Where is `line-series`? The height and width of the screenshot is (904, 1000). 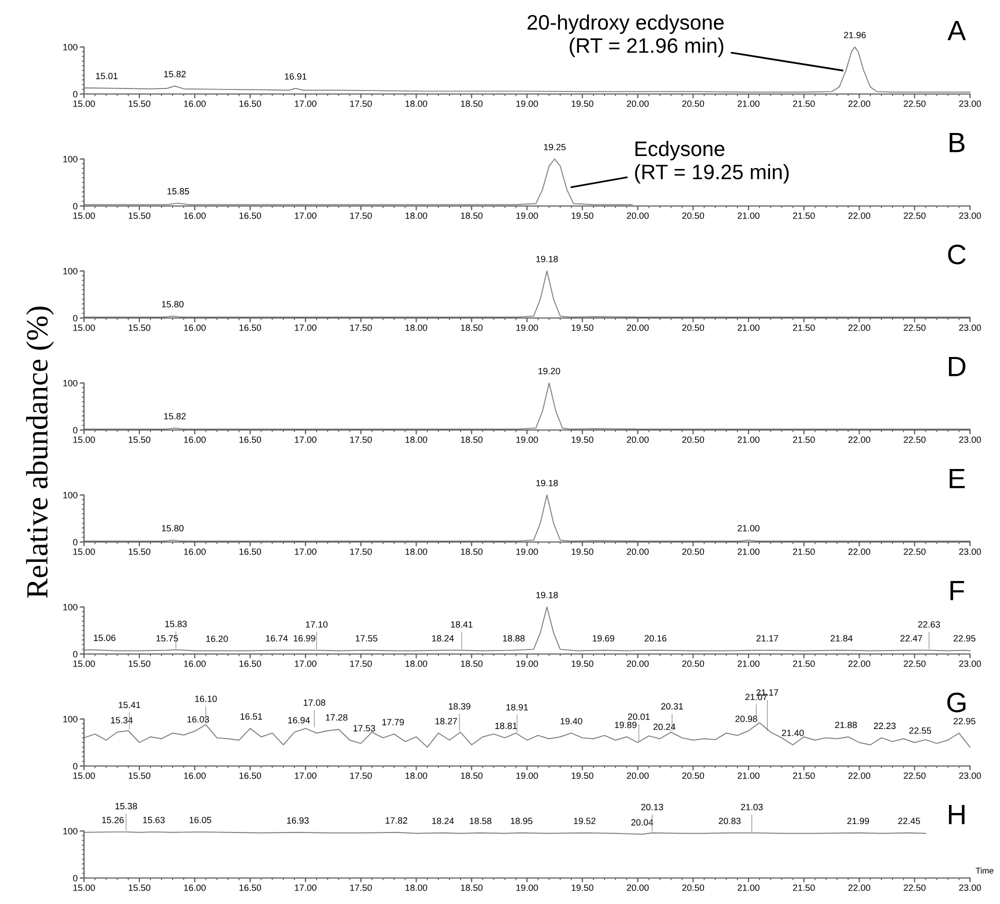
line-series is located at coordinates (358, 182).